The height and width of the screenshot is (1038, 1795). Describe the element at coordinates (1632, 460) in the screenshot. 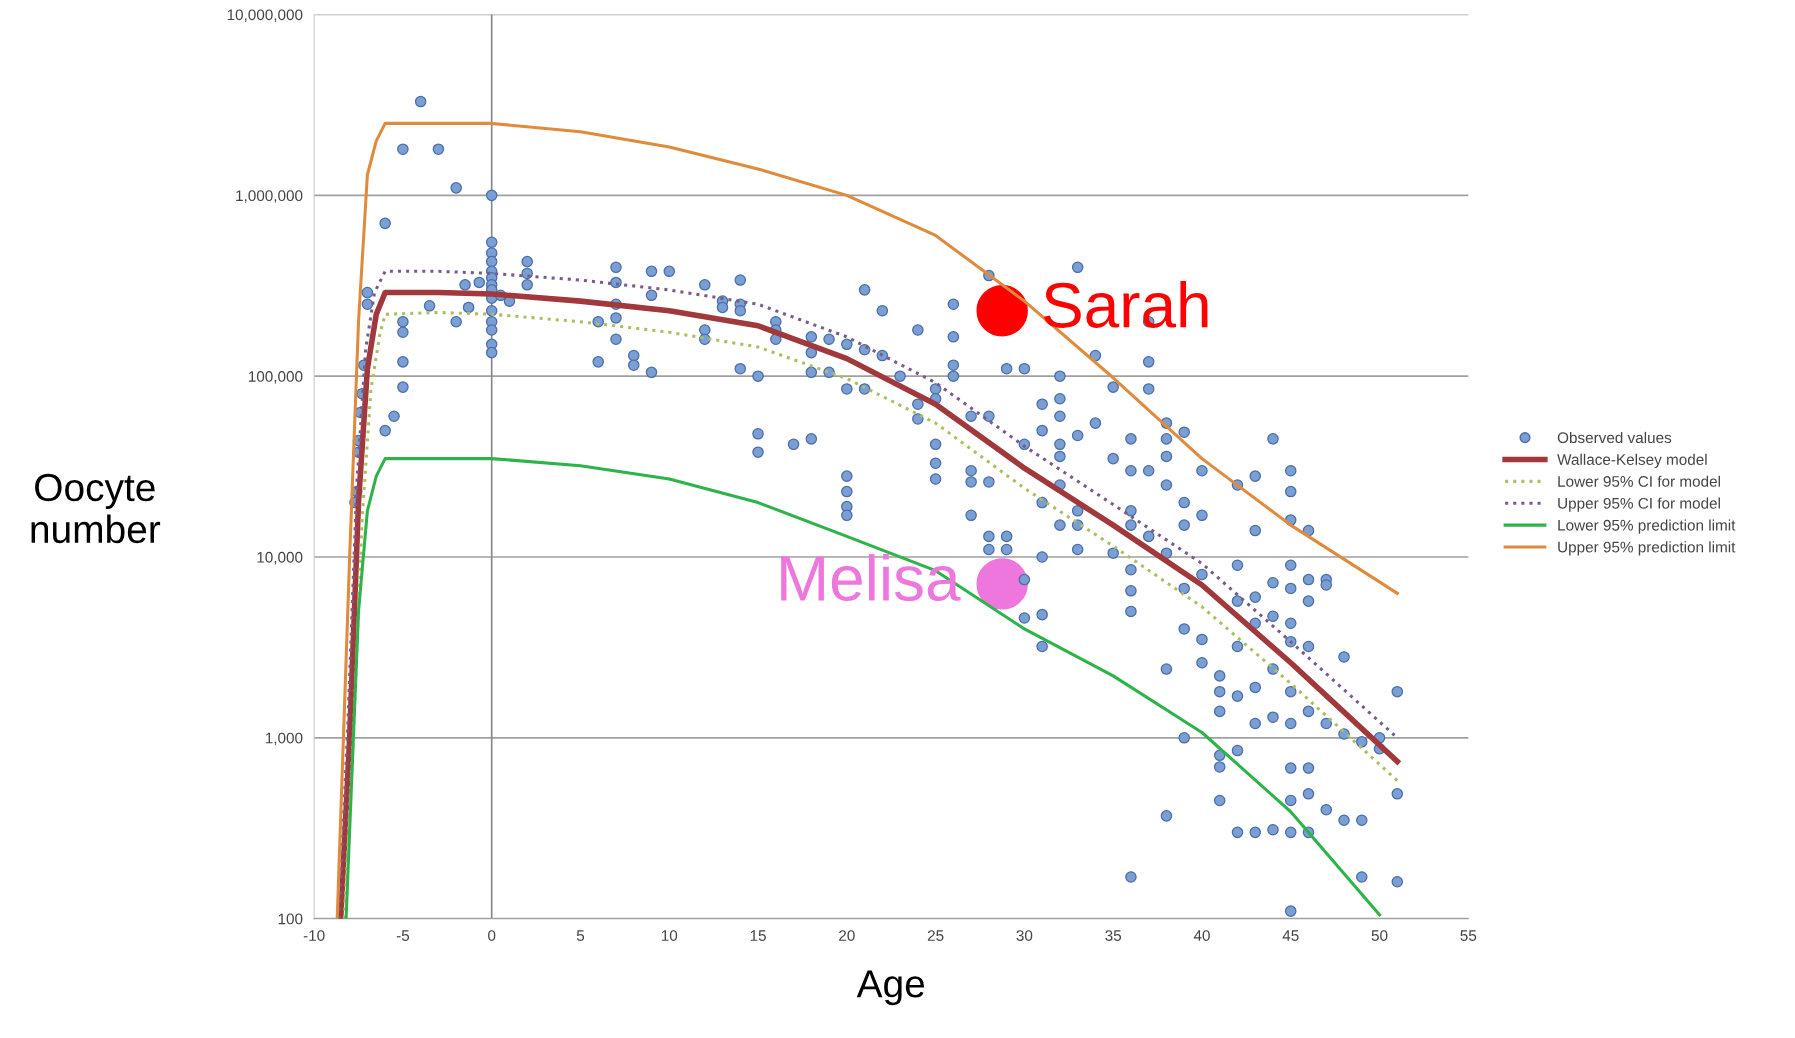

I see `legend-label: Wallace-Kelsey model` at that location.